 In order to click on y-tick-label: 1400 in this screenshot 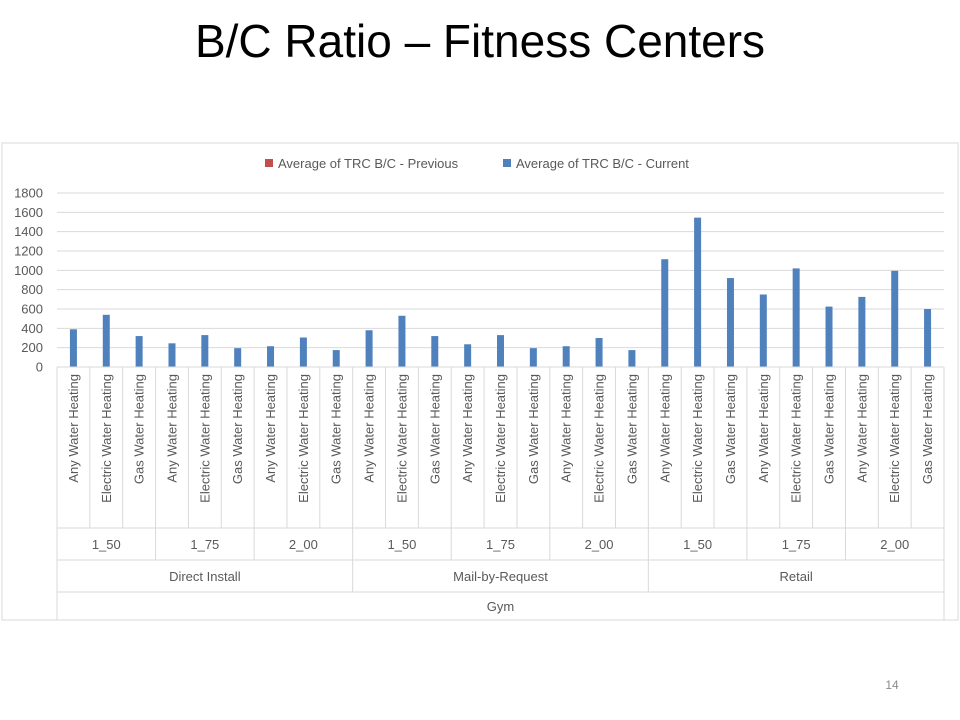, I will do `click(28, 231)`.